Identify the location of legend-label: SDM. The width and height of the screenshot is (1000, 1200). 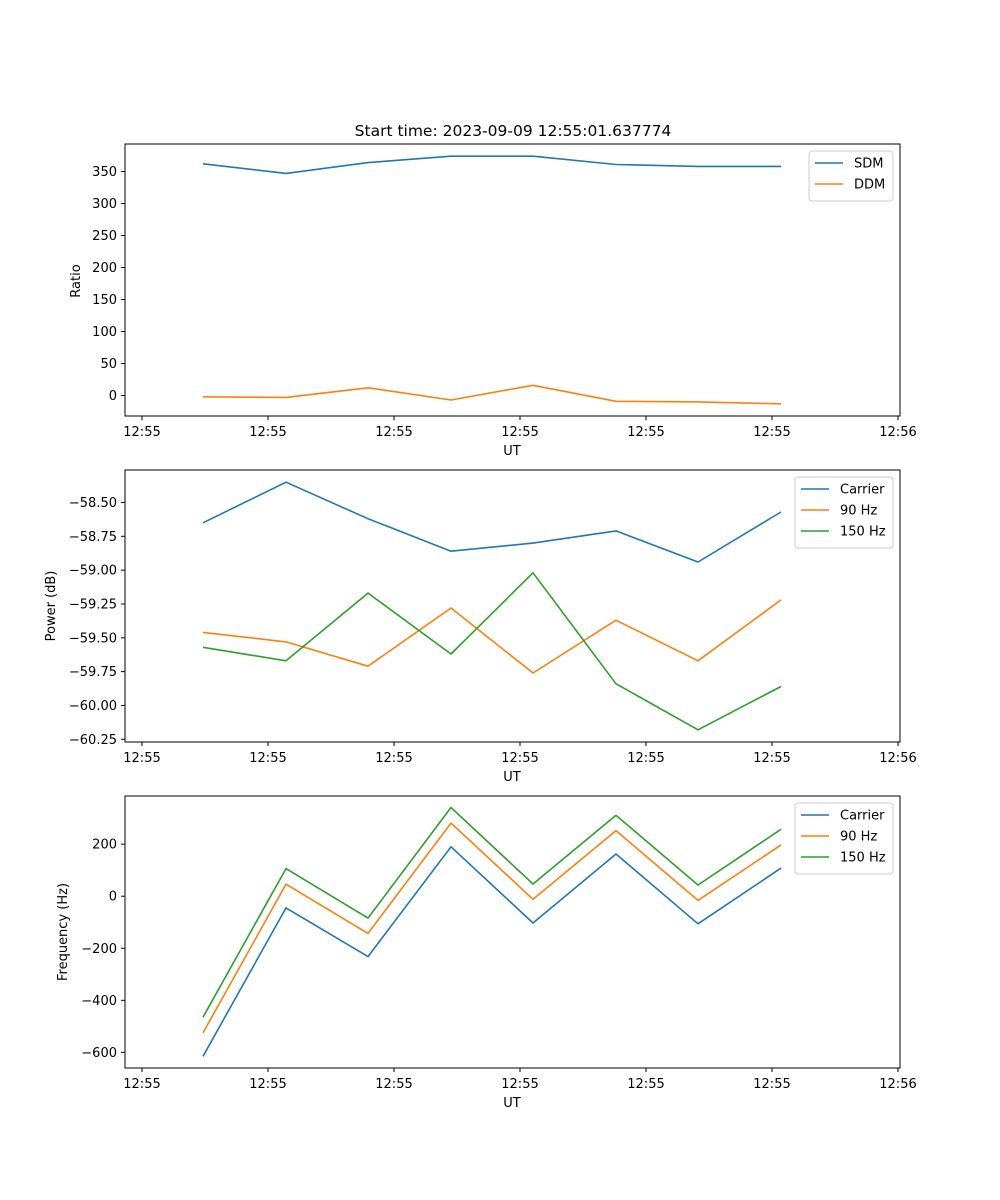
(868, 164).